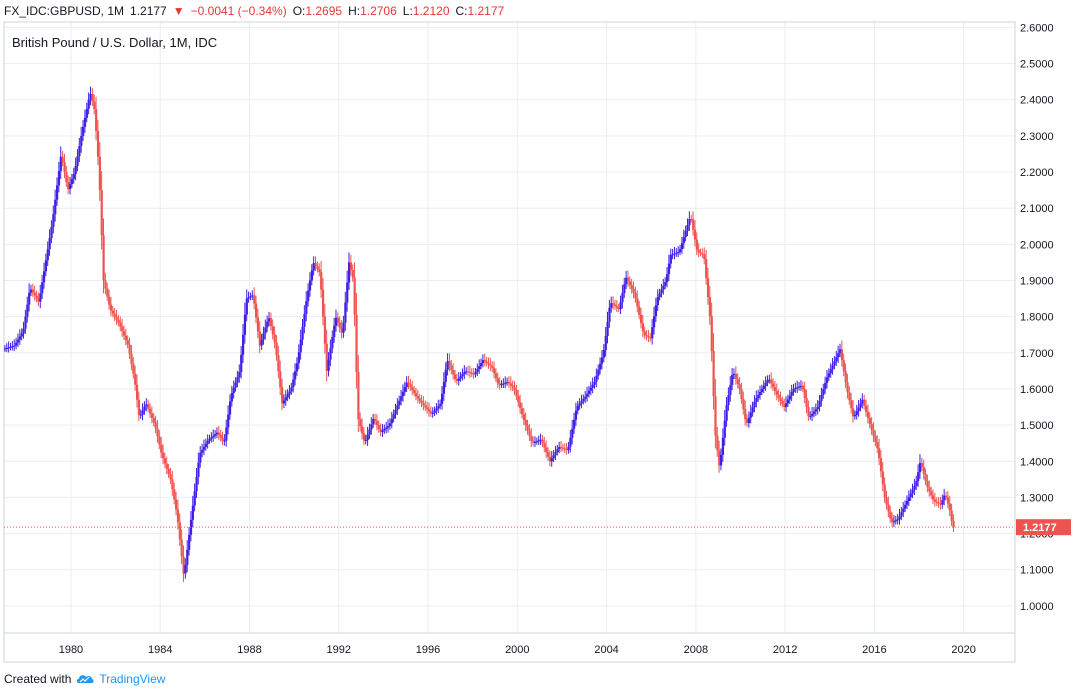 This screenshot has width=1075, height=695. I want to click on last-price-badge, so click(1043, 527).